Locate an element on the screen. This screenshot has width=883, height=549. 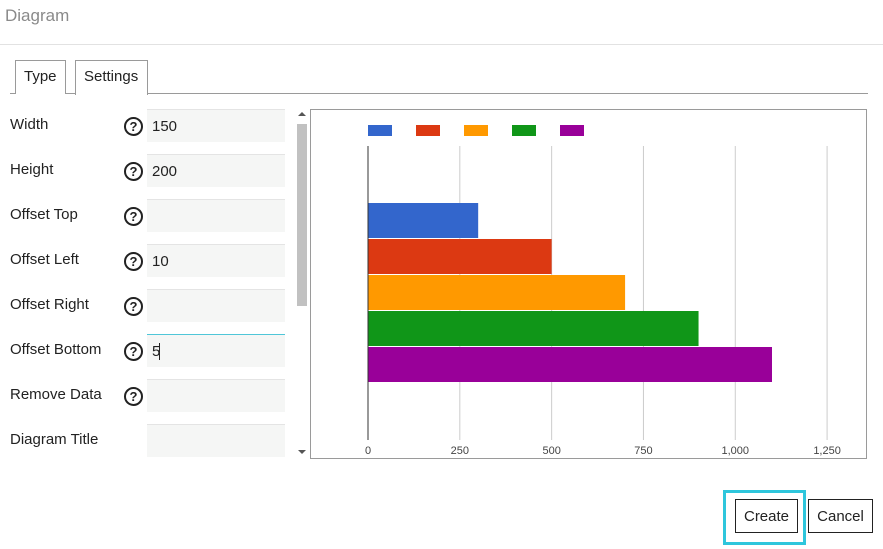
form-row-offset-left: Offset Left ? is located at coordinates (148, 261).